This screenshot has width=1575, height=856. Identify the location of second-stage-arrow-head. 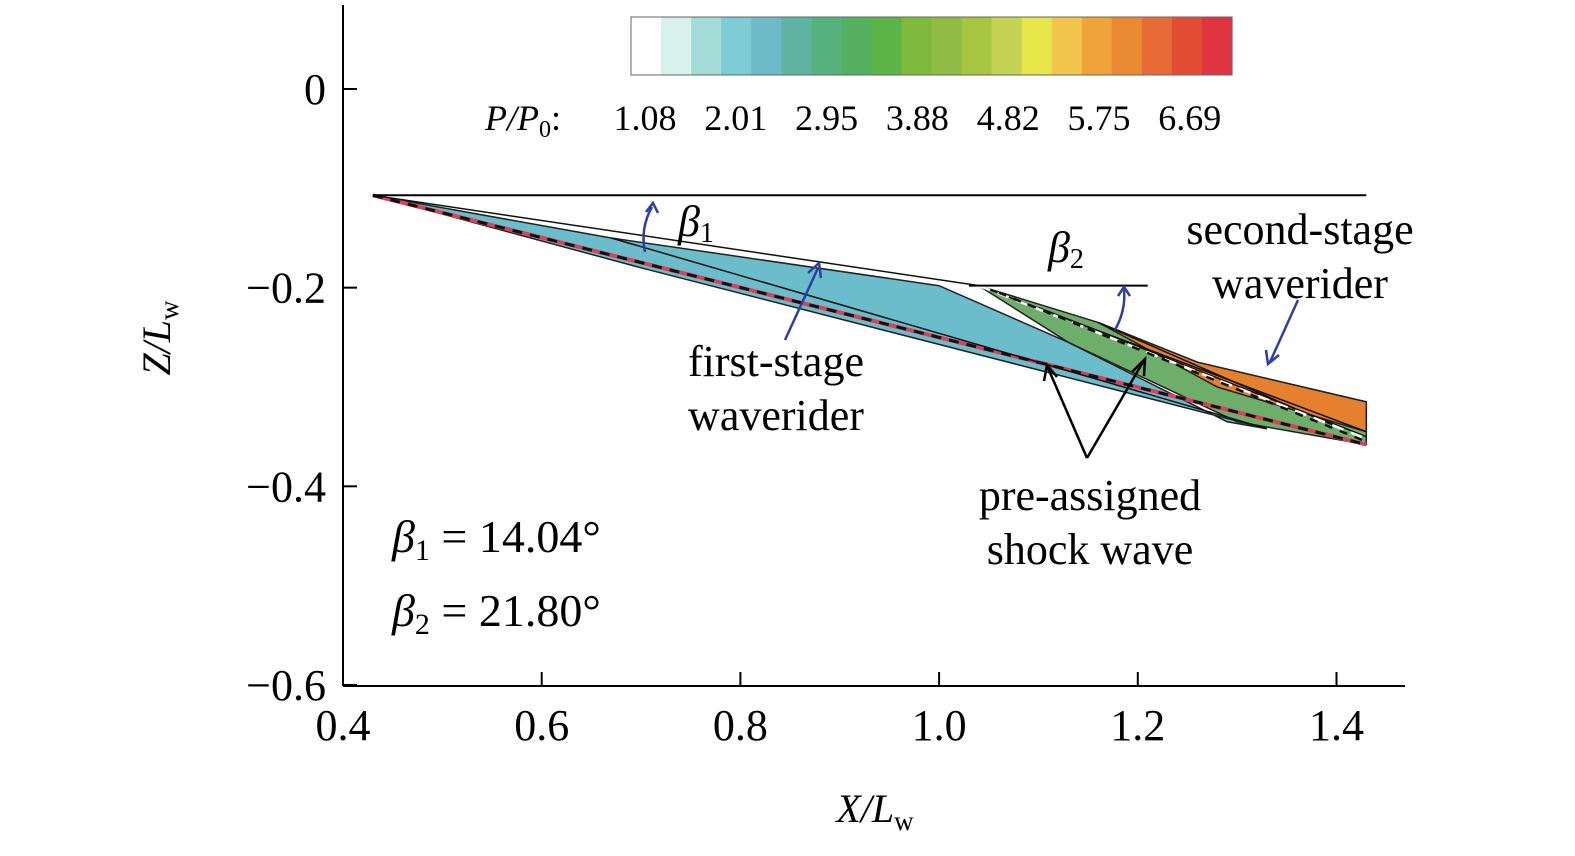
(1272, 358).